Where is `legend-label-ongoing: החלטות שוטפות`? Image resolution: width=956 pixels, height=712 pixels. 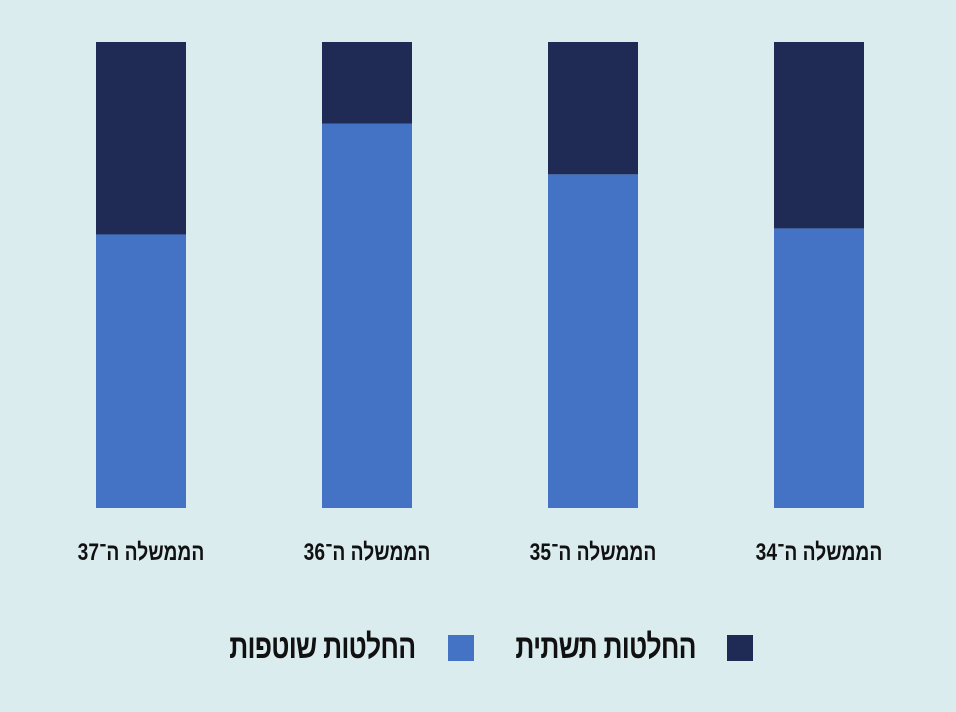
legend-label-ongoing: החלטות שוטפות is located at coordinates (322, 647).